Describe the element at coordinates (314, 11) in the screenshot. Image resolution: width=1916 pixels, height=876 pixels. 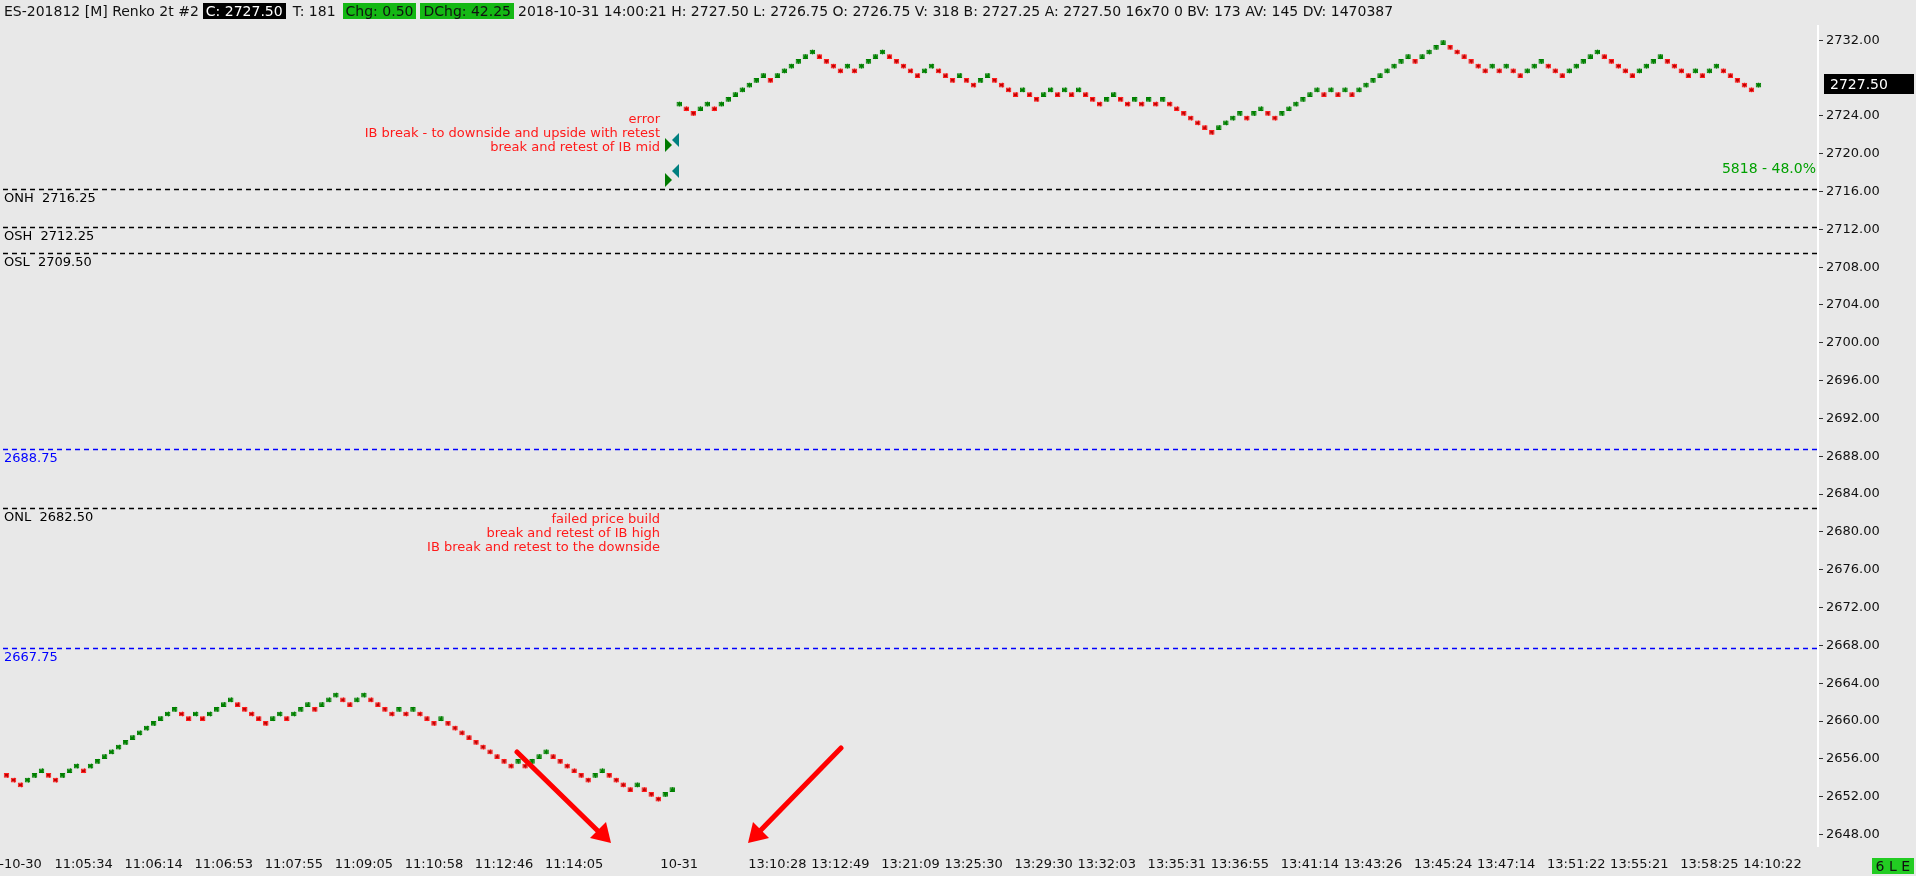
I see `text: T: 181` at that location.